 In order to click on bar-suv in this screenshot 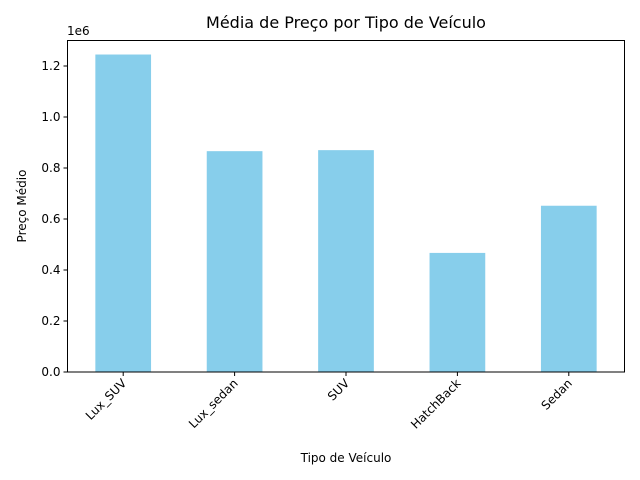, I will do `click(346, 261)`.